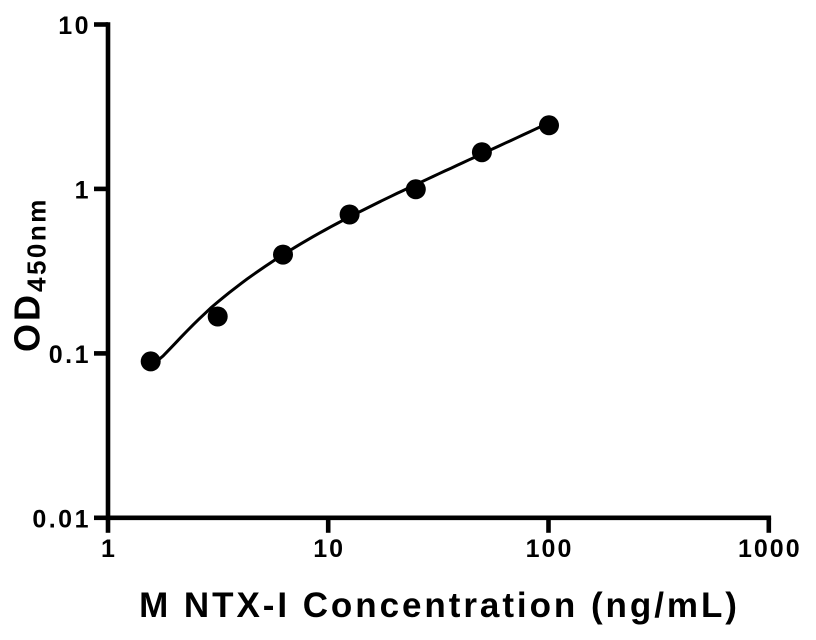 Image resolution: width=816 pixels, height=640 pixels. What do you see at coordinates (550, 549) in the screenshot?
I see `svg-text: 100` at bounding box center [550, 549].